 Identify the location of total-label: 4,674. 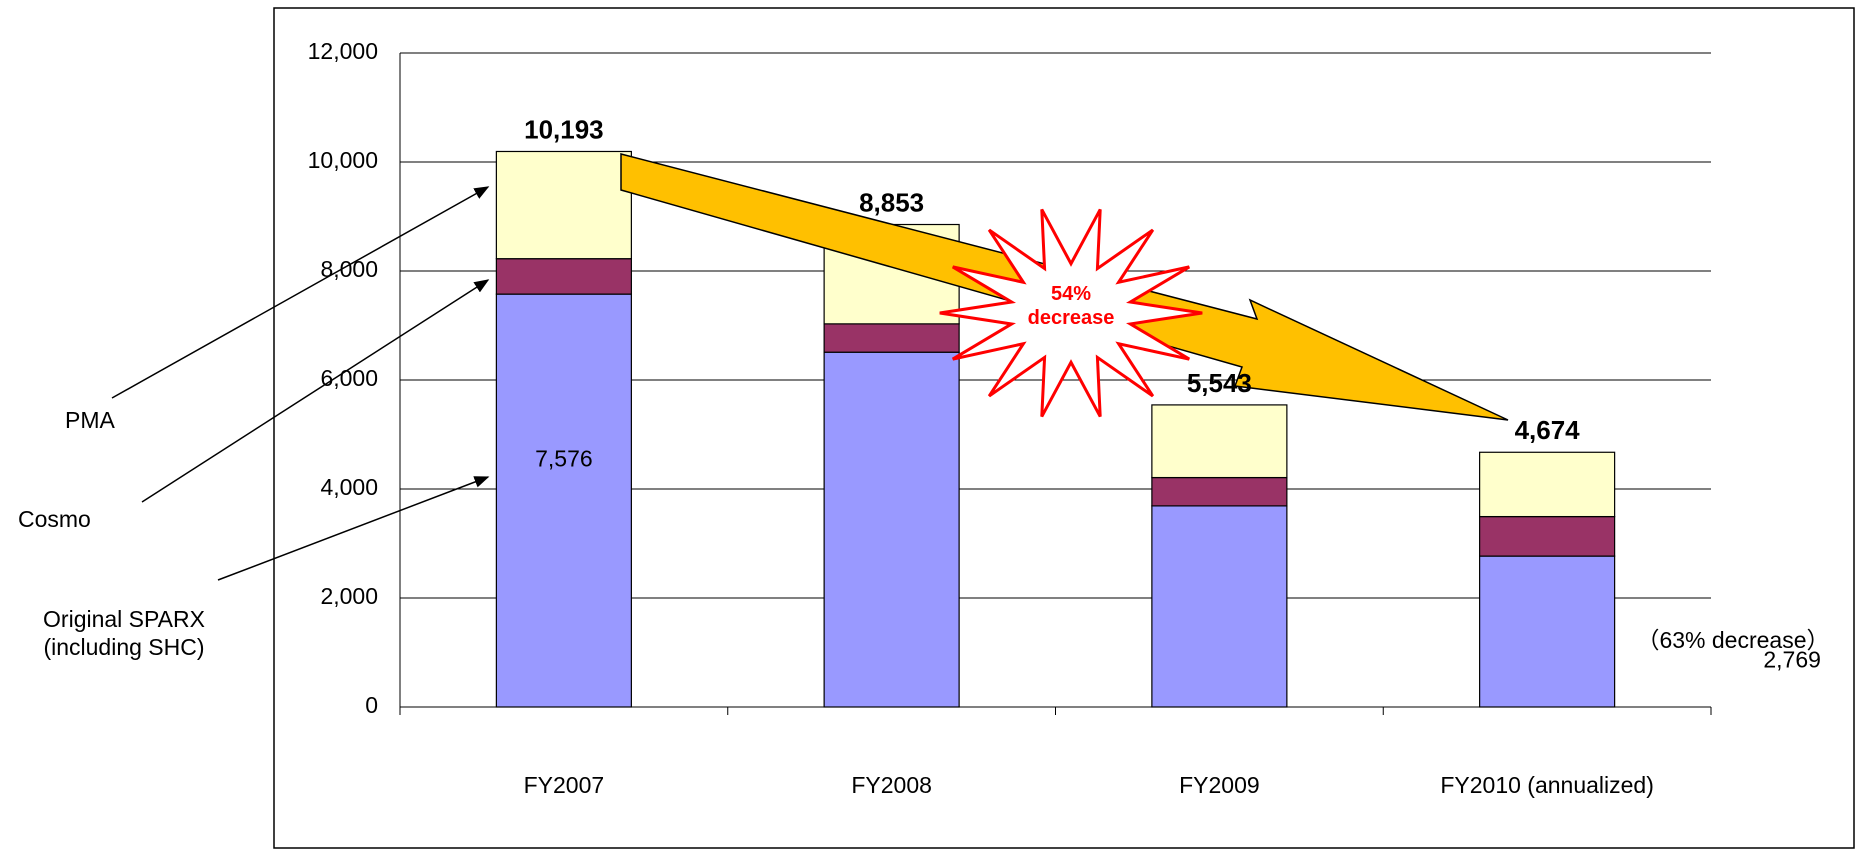
(1548, 430).